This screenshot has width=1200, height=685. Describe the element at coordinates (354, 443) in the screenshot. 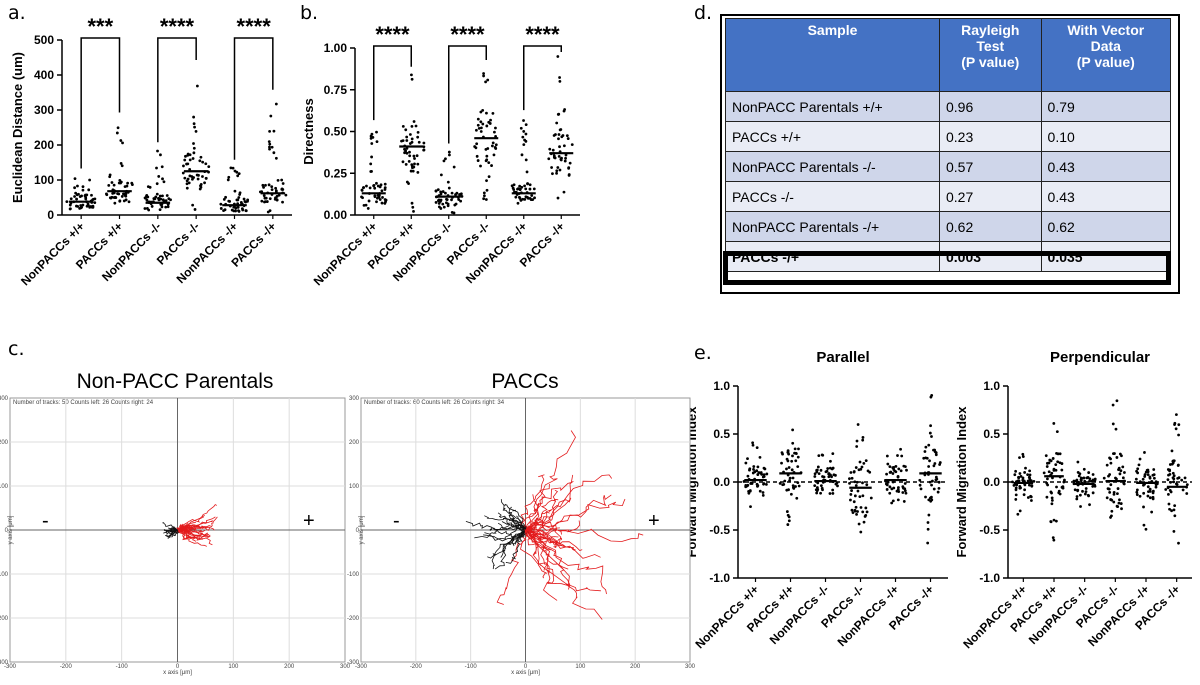

I see `y-tick-label: 200` at that location.